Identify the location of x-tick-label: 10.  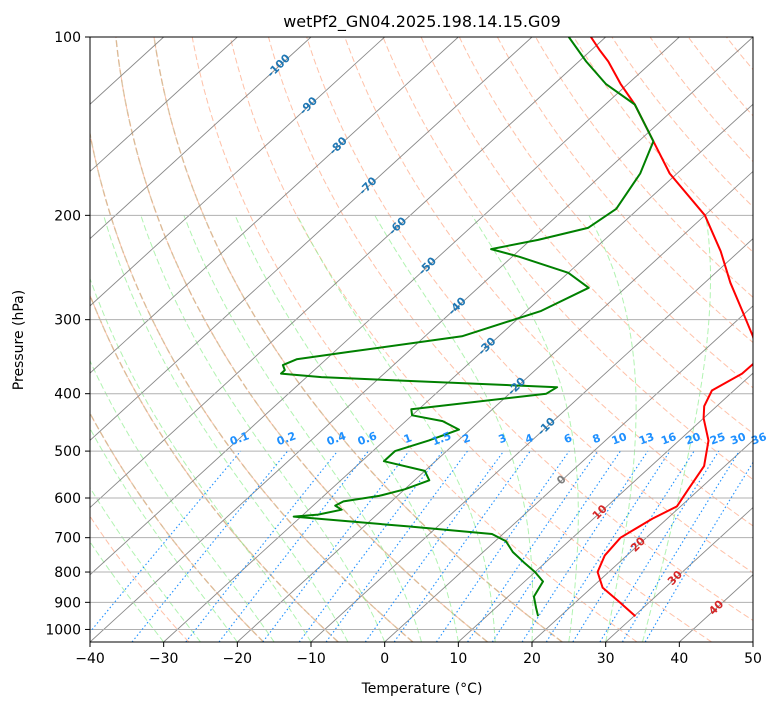
(458, 659).